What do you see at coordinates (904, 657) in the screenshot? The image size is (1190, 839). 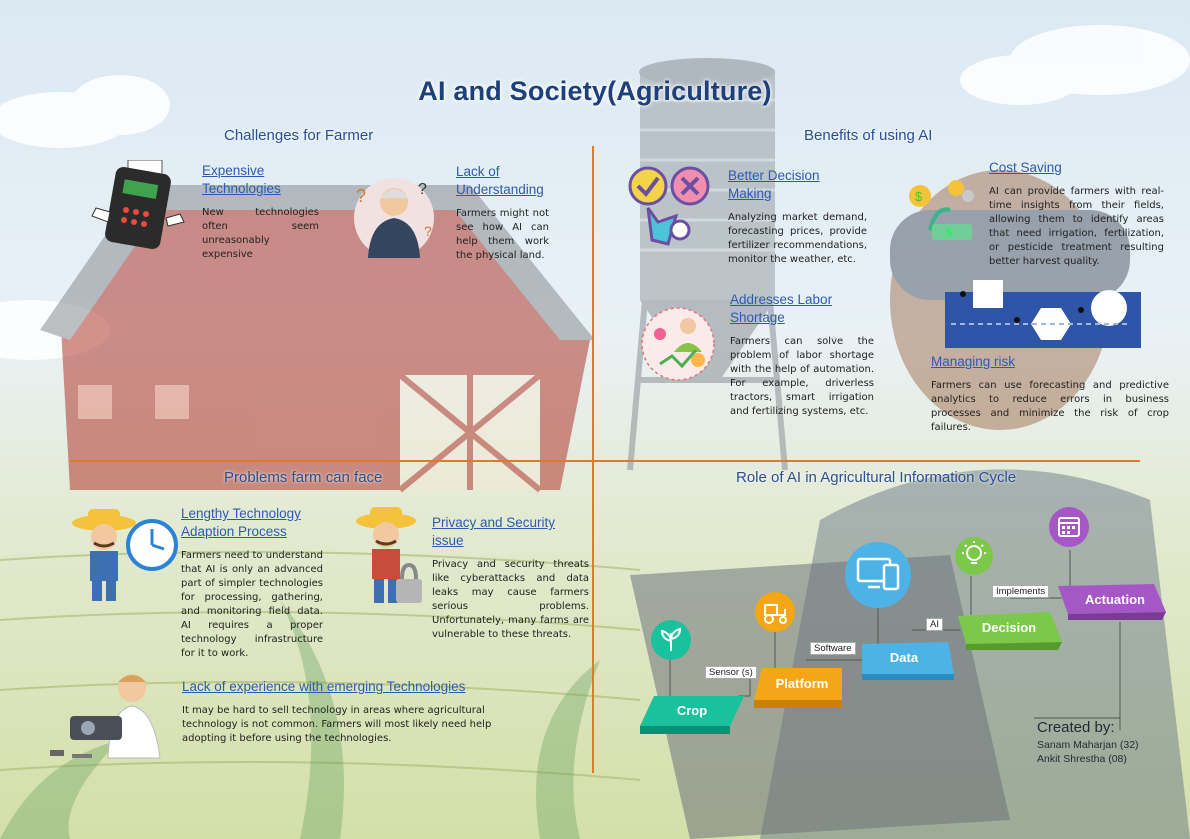 I see `stage-data: Data` at bounding box center [904, 657].